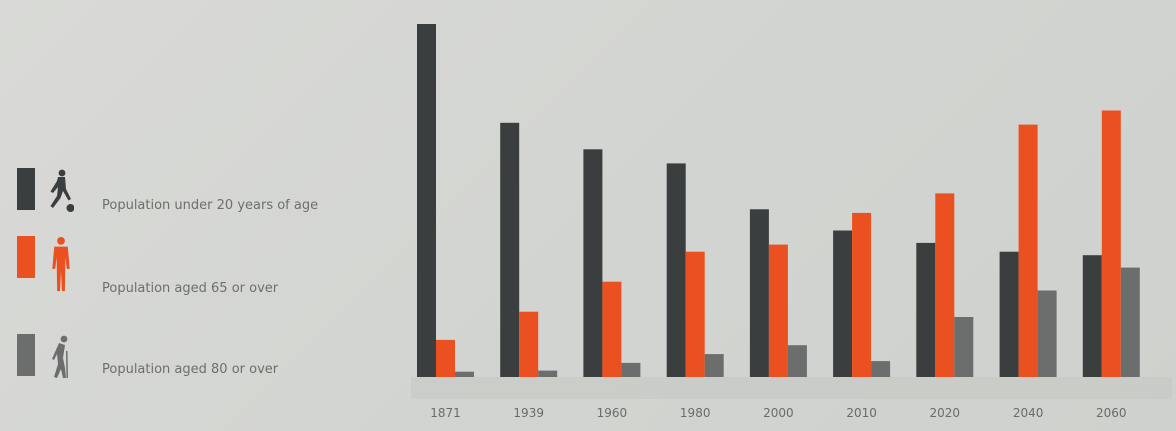  I want to click on bar-aged-80-2020, so click(964, 347).